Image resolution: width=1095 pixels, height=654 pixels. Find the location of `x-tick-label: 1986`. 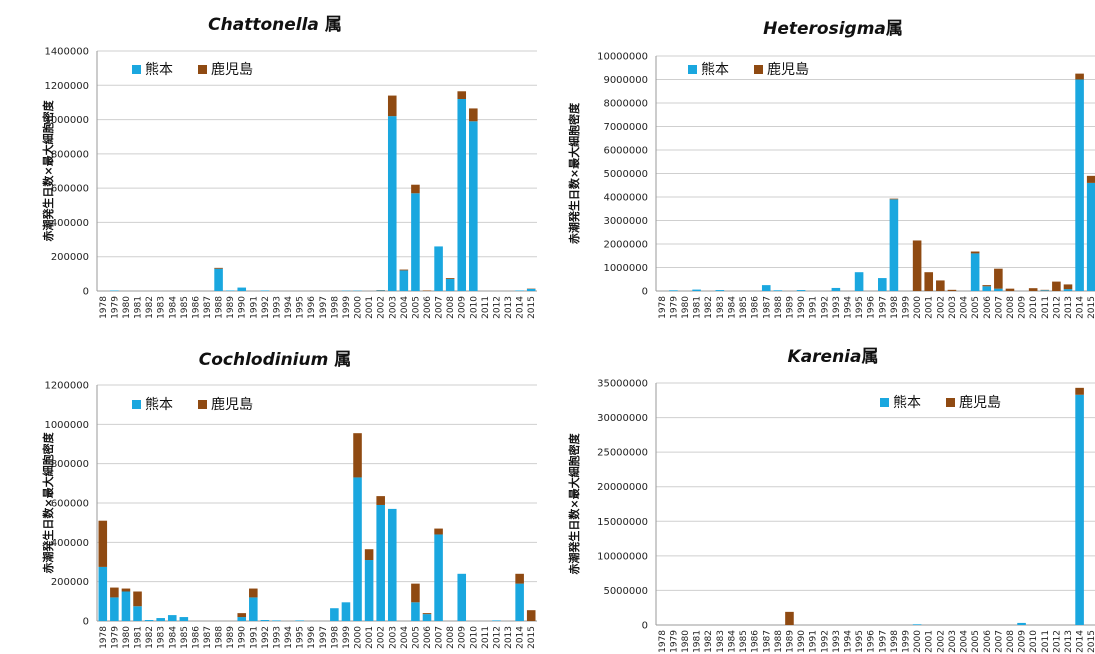

x-tick-label: 1986 is located at coordinates (756, 307).